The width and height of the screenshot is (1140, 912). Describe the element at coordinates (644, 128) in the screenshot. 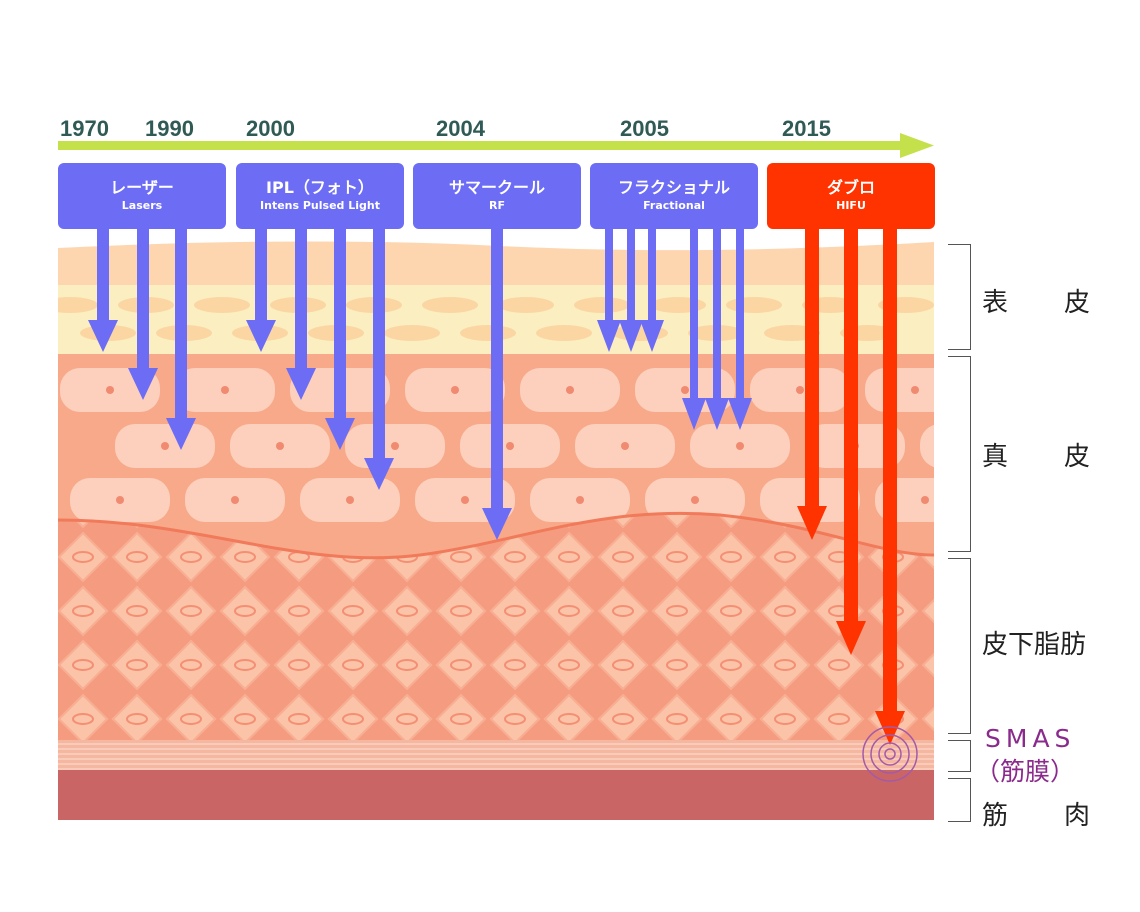

I see `year-label: 2005` at that location.